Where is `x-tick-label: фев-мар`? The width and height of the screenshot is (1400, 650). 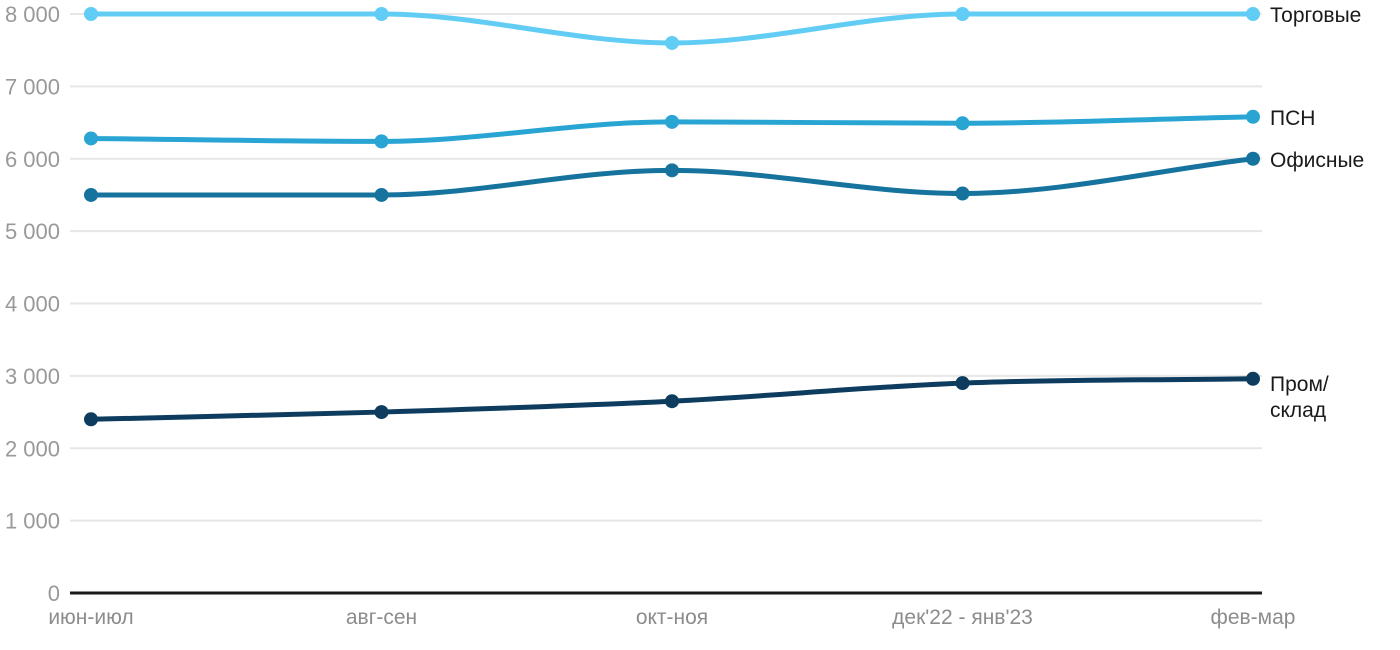
x-tick-label: фев-мар is located at coordinates (1253, 617).